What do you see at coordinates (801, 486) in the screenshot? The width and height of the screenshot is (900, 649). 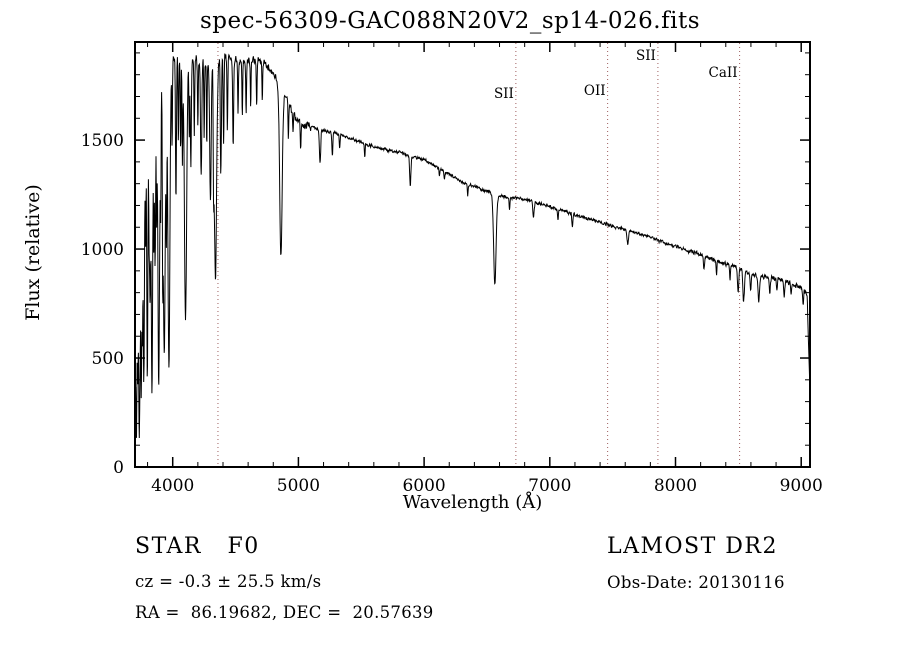 I see `x-tick-label: 9000` at bounding box center [801, 486].